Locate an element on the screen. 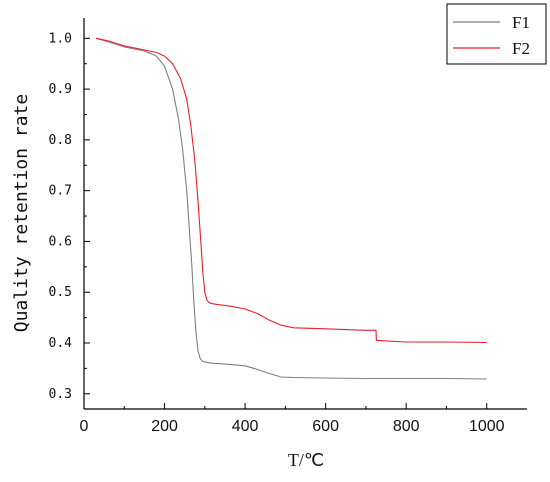 The width and height of the screenshot is (550, 482). y-tick-label: 0.7 is located at coordinates (60, 191).